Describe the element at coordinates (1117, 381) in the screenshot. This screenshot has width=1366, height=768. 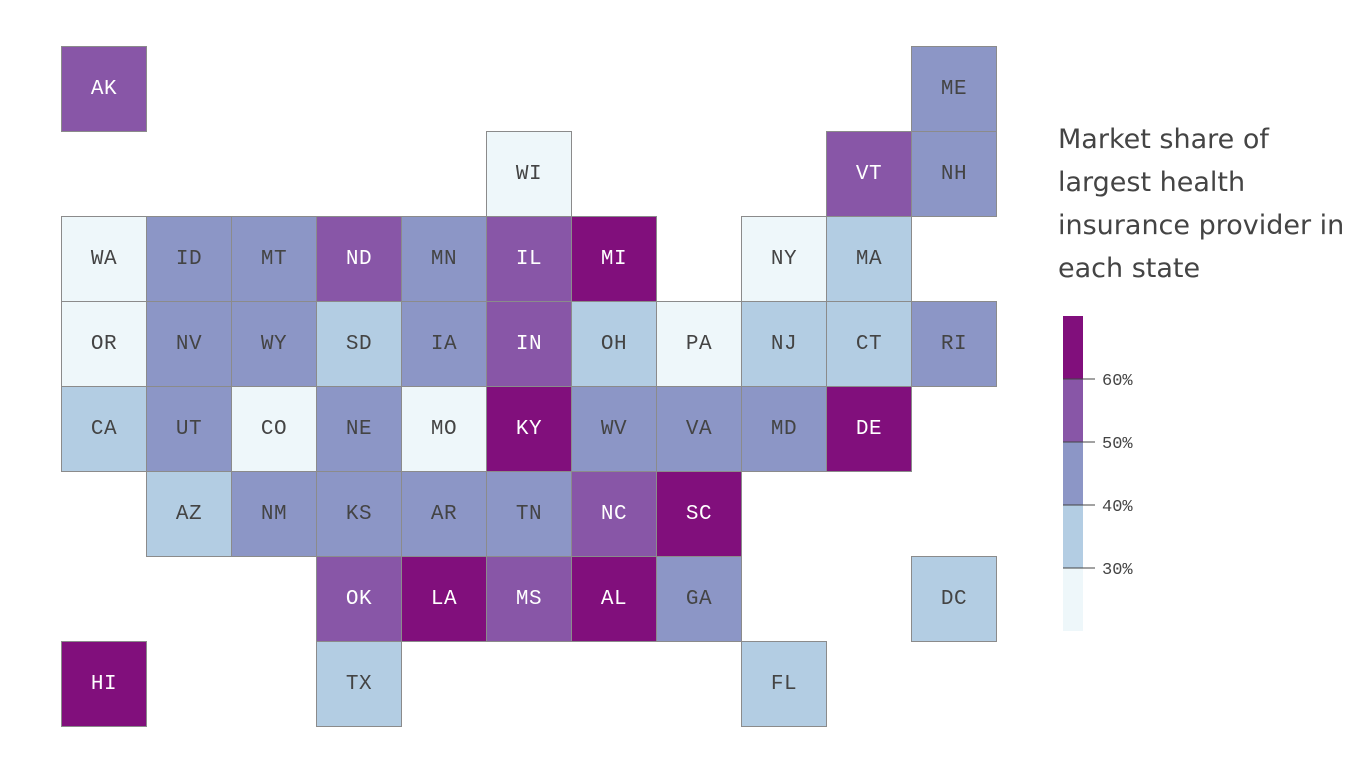
I see `legend-tick-label: 60%` at that location.